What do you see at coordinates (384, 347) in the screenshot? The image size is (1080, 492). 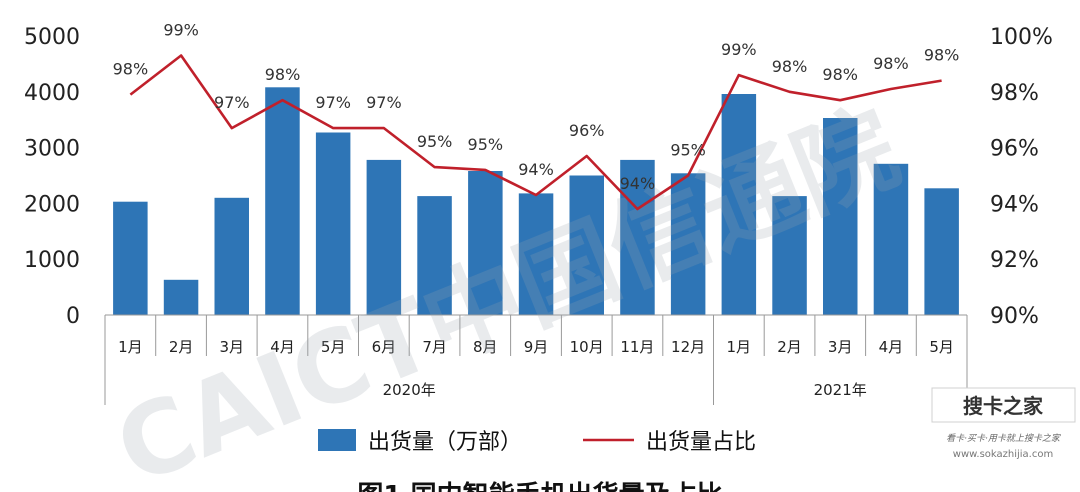 I see `category-tick-label: 6月` at bounding box center [384, 347].